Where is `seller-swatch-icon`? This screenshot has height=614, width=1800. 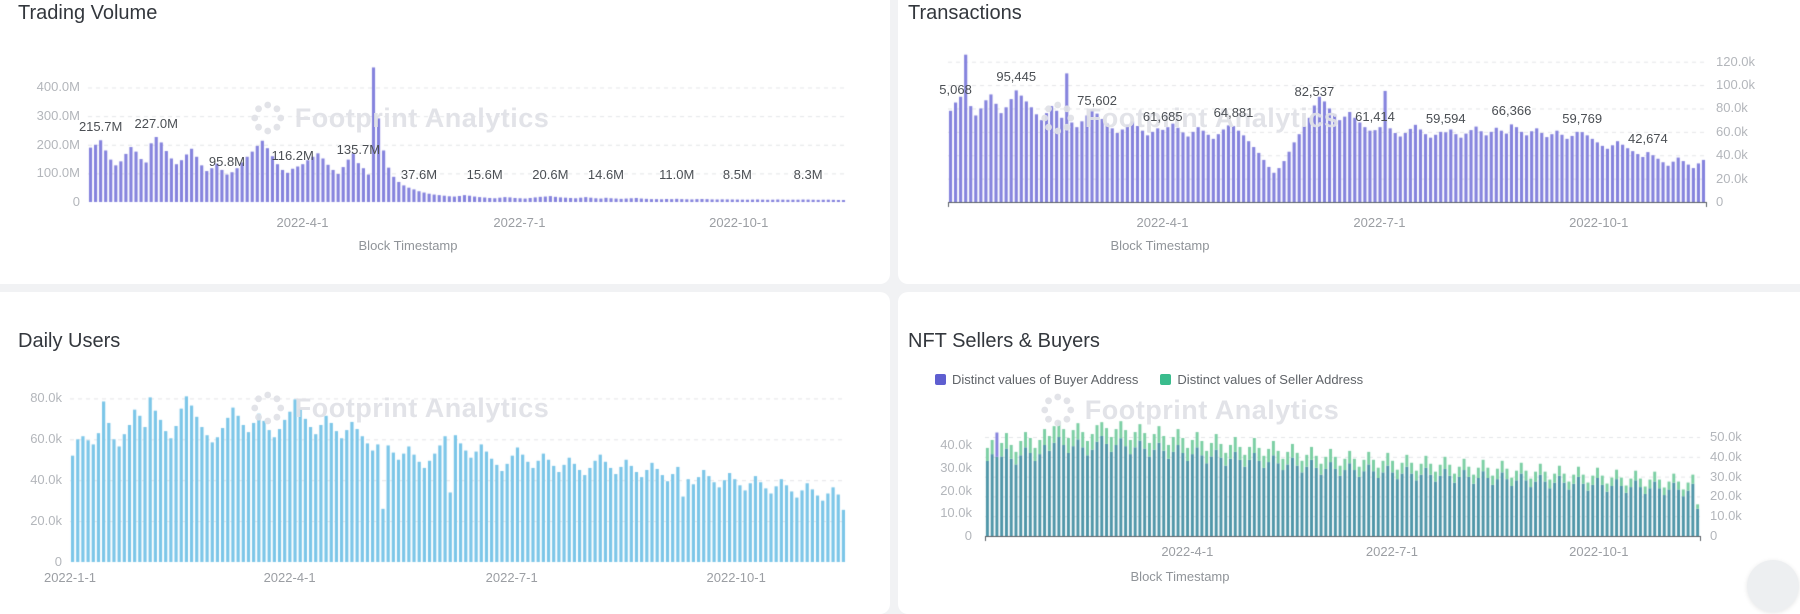
seller-swatch-icon is located at coordinates (1166, 379).